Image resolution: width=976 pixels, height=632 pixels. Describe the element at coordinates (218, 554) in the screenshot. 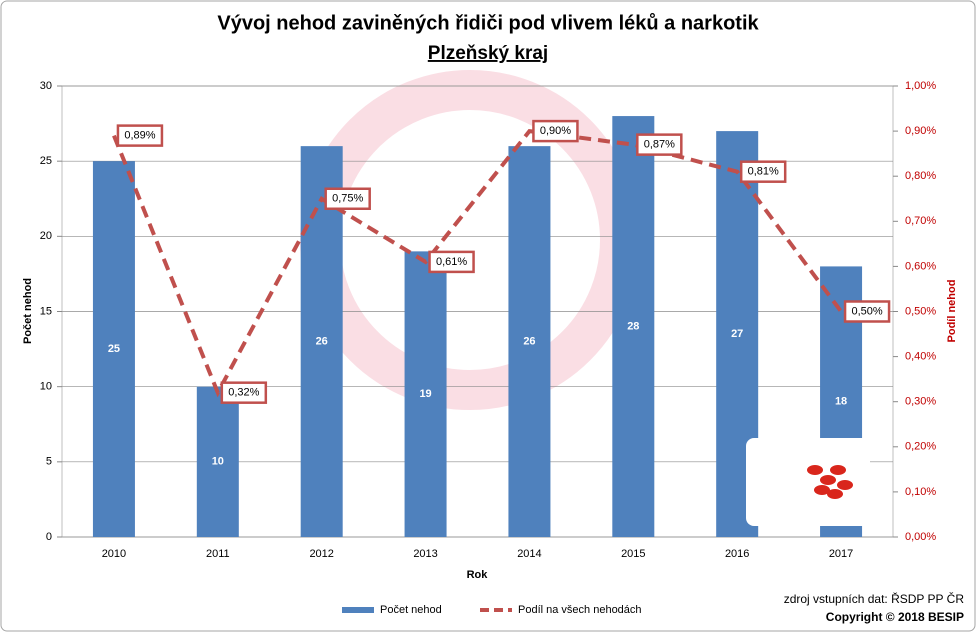

I see `x-tick-label: 2011` at that location.